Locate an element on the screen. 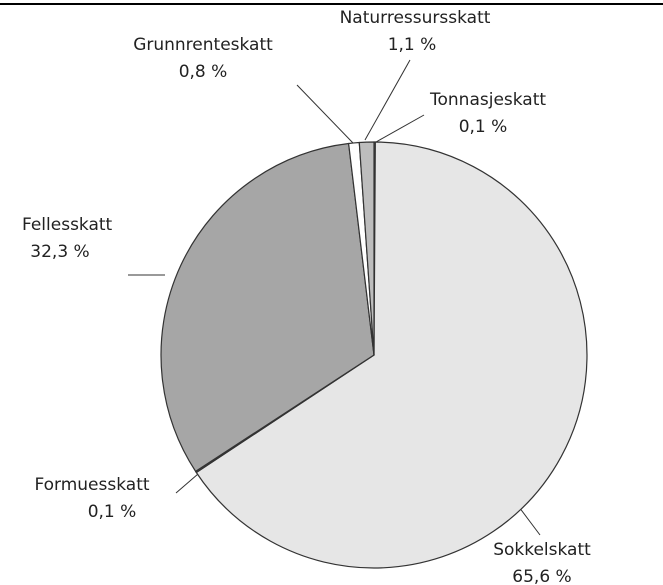  slice-value-label: 0,8 % is located at coordinates (203, 72).